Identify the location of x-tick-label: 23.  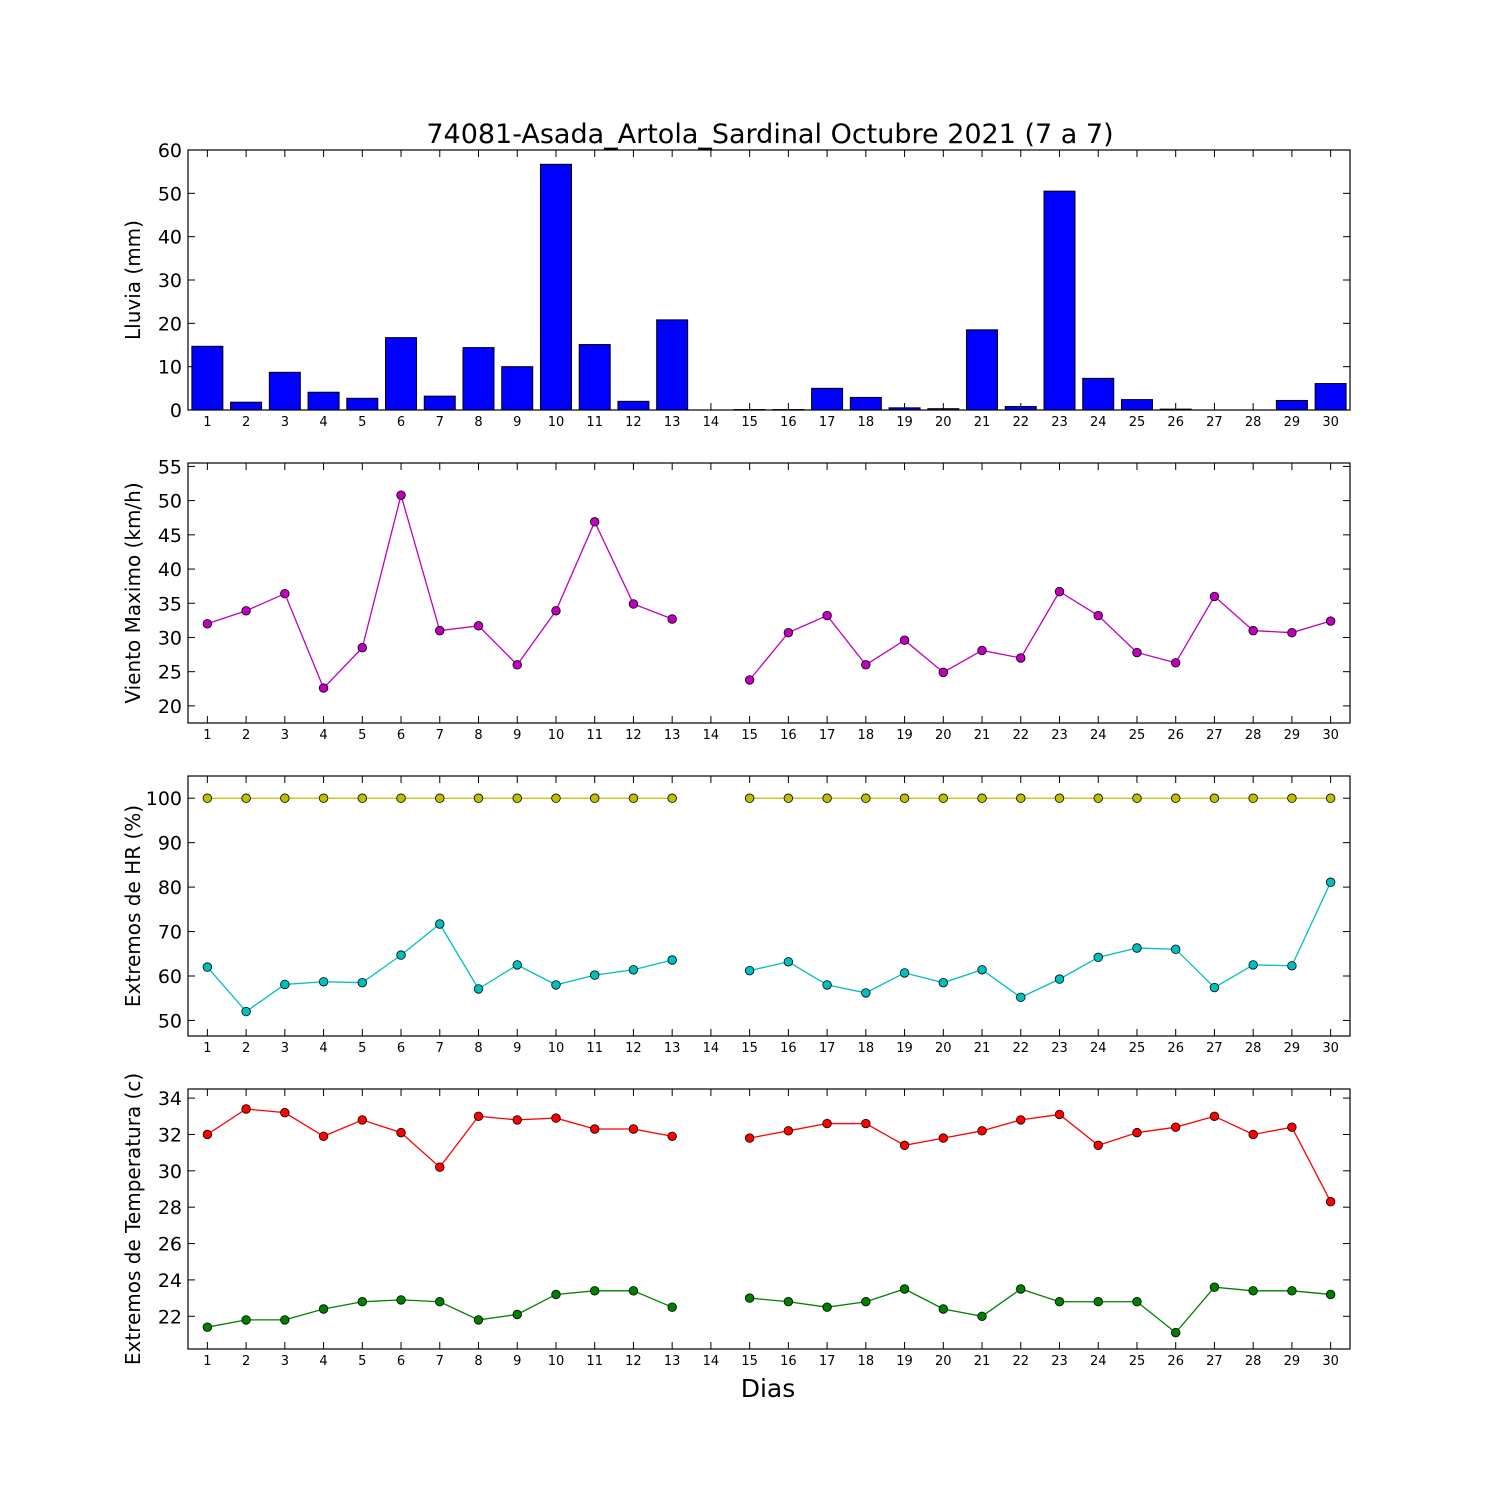
(1059, 422).